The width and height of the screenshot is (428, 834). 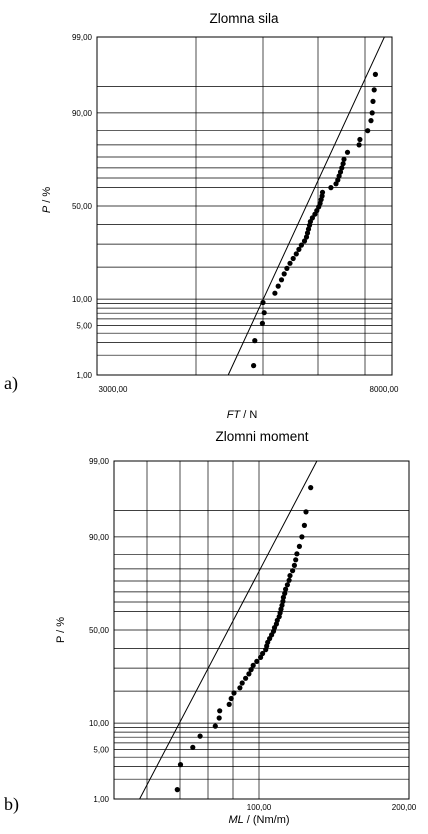 What do you see at coordinates (267, 820) in the screenshot?
I see `chart-b-x-unit: / (Nm/m)` at bounding box center [267, 820].